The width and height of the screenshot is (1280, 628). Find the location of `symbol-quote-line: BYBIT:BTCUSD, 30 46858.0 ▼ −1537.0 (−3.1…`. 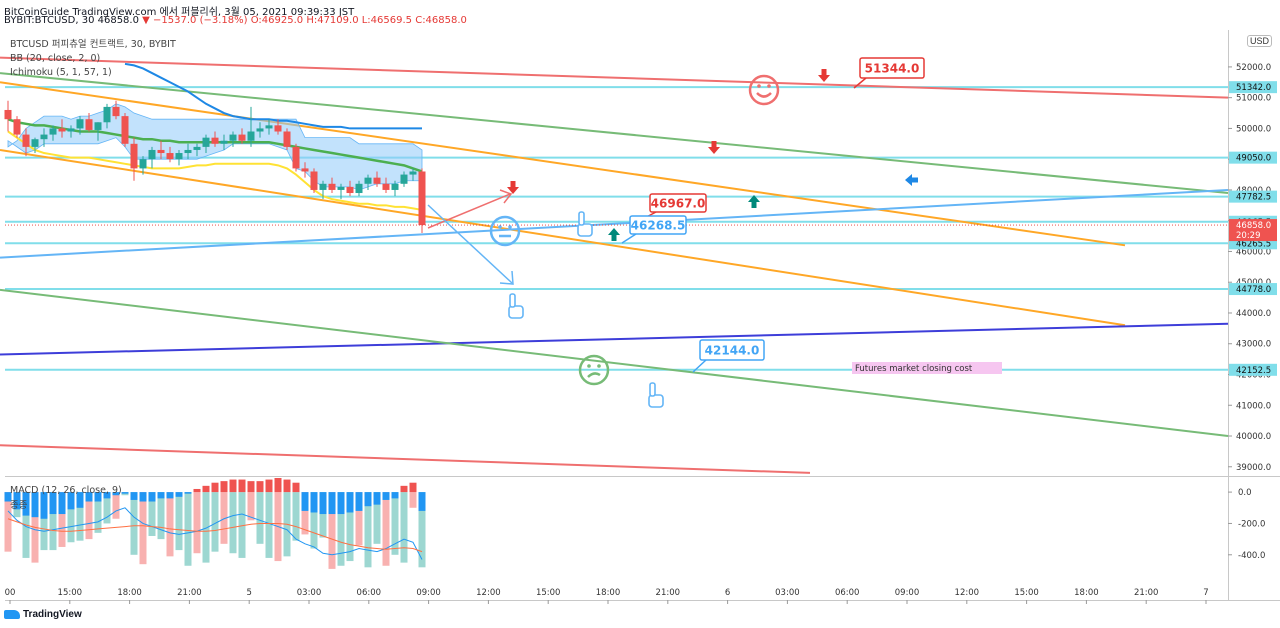

symbol-quote-line: BYBIT:BTCUSD, 30 46858.0 ▼ −1537.0 (−3.1… is located at coordinates (235, 20).